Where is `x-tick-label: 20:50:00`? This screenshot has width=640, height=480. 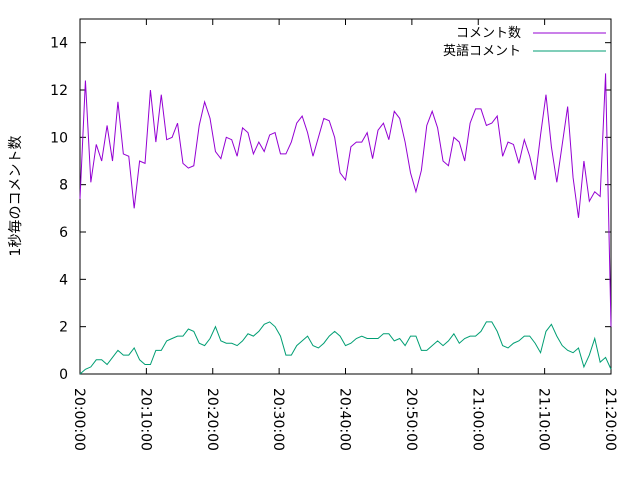
x-tick-label: 20:50:00 is located at coordinates (411, 419).